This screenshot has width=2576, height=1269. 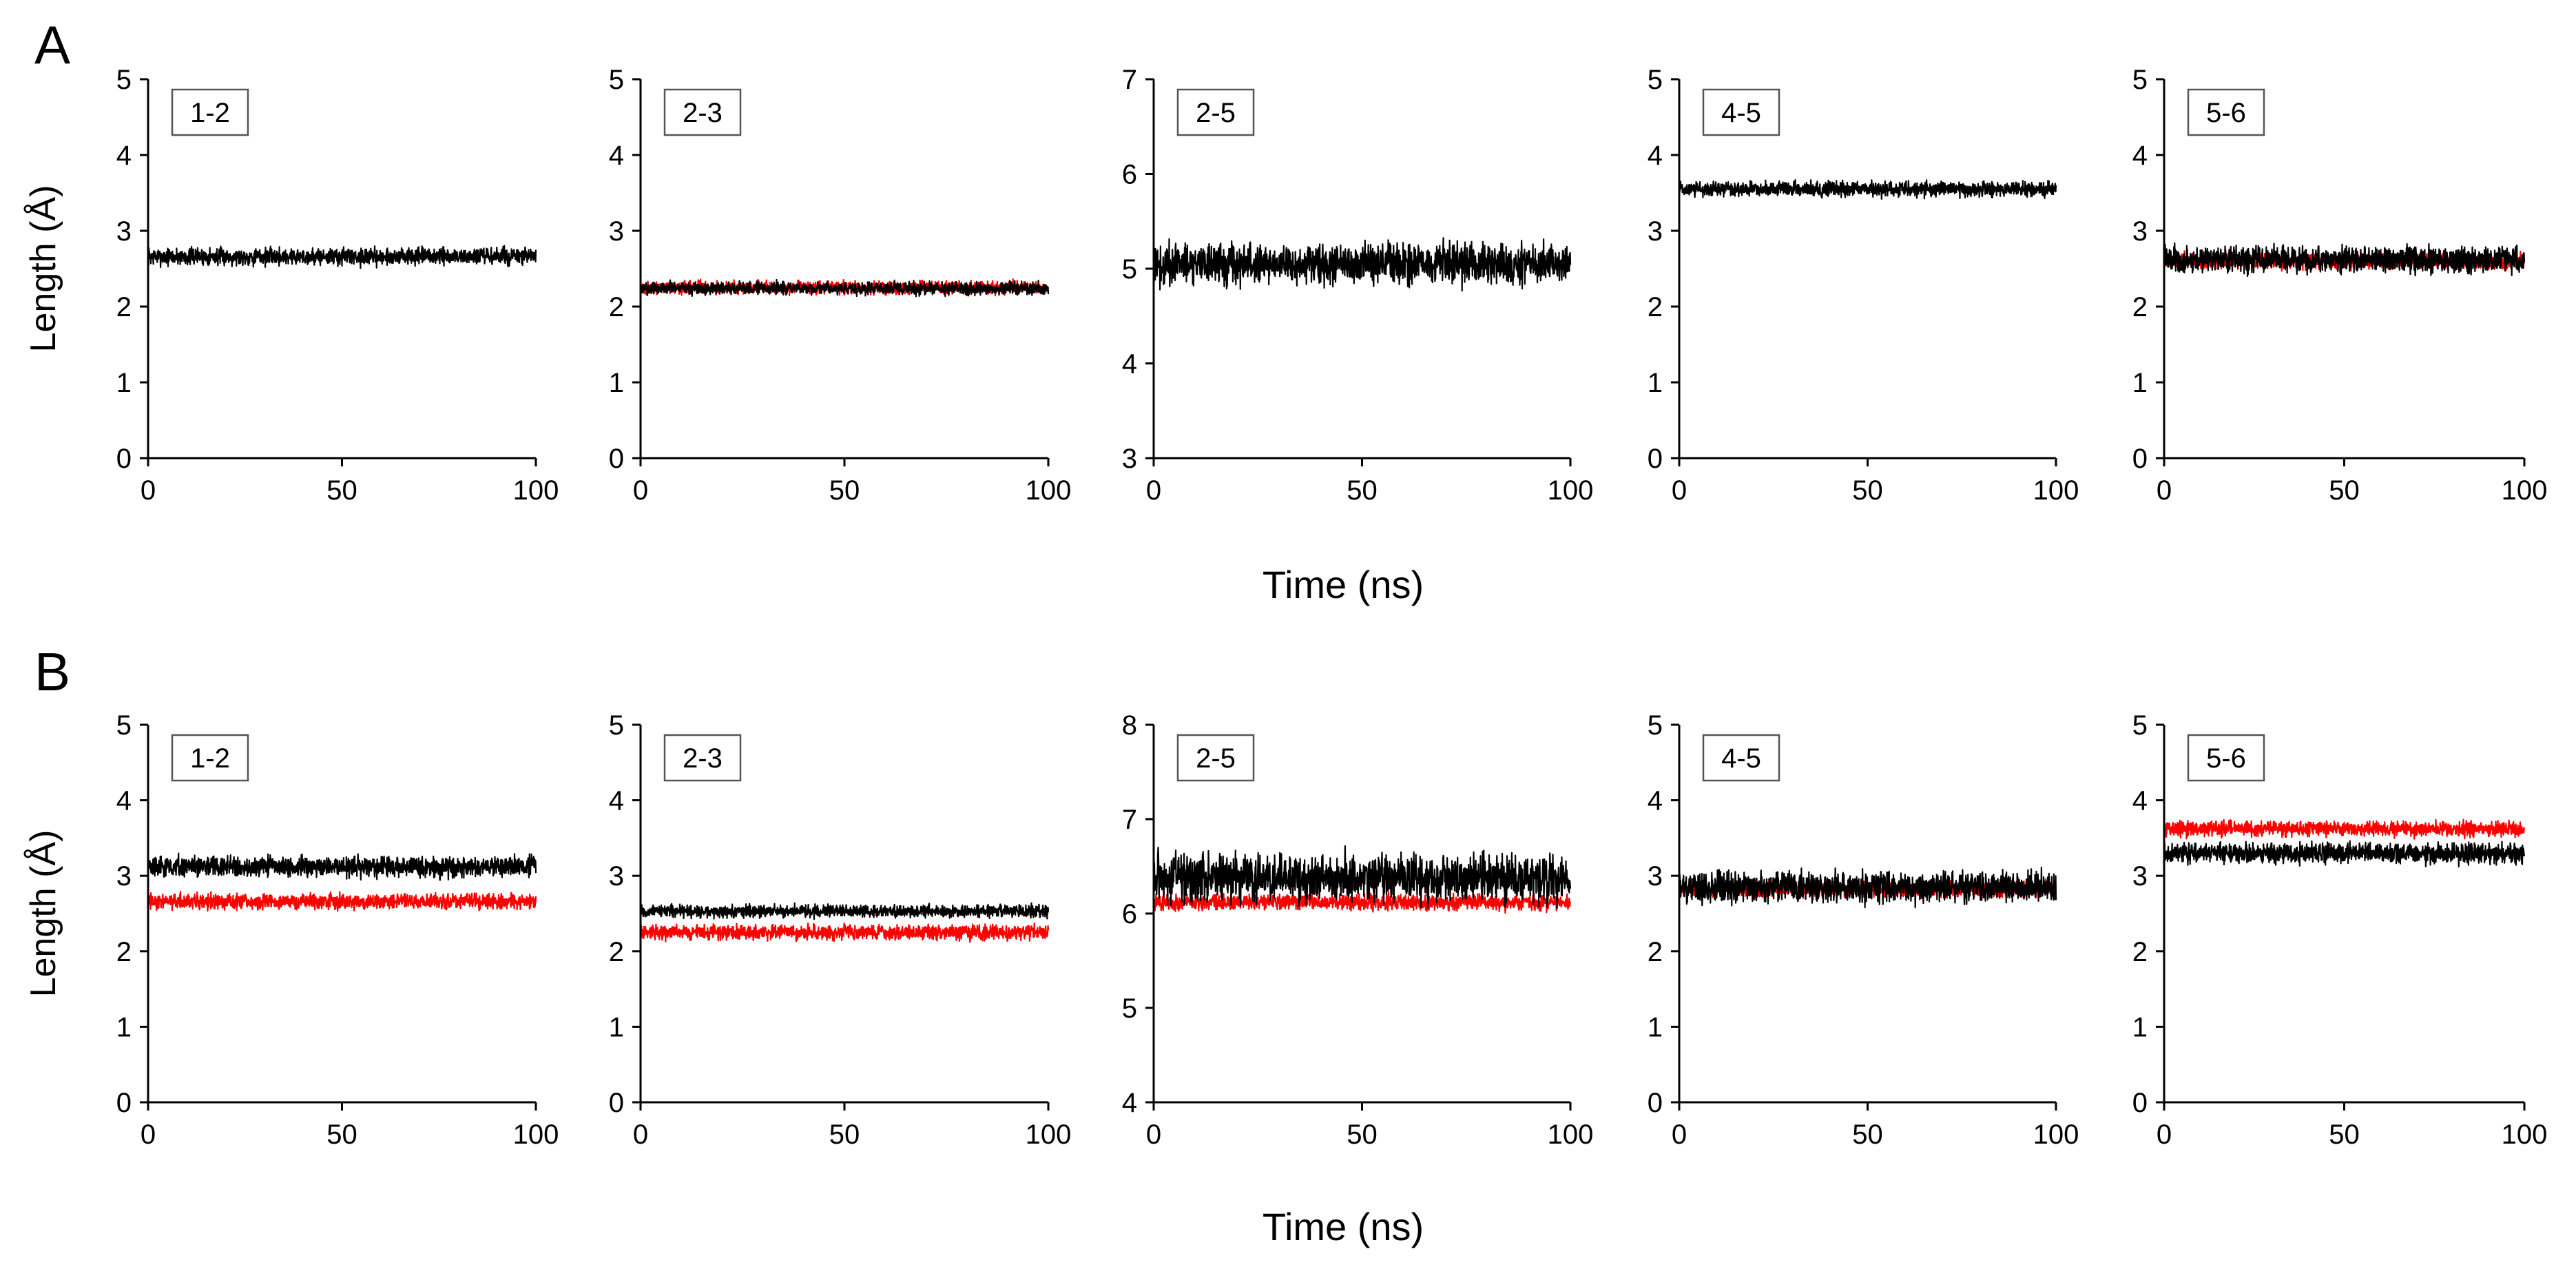 What do you see at coordinates (52, 671) in the screenshot?
I see `panel-letter-B: B` at bounding box center [52, 671].